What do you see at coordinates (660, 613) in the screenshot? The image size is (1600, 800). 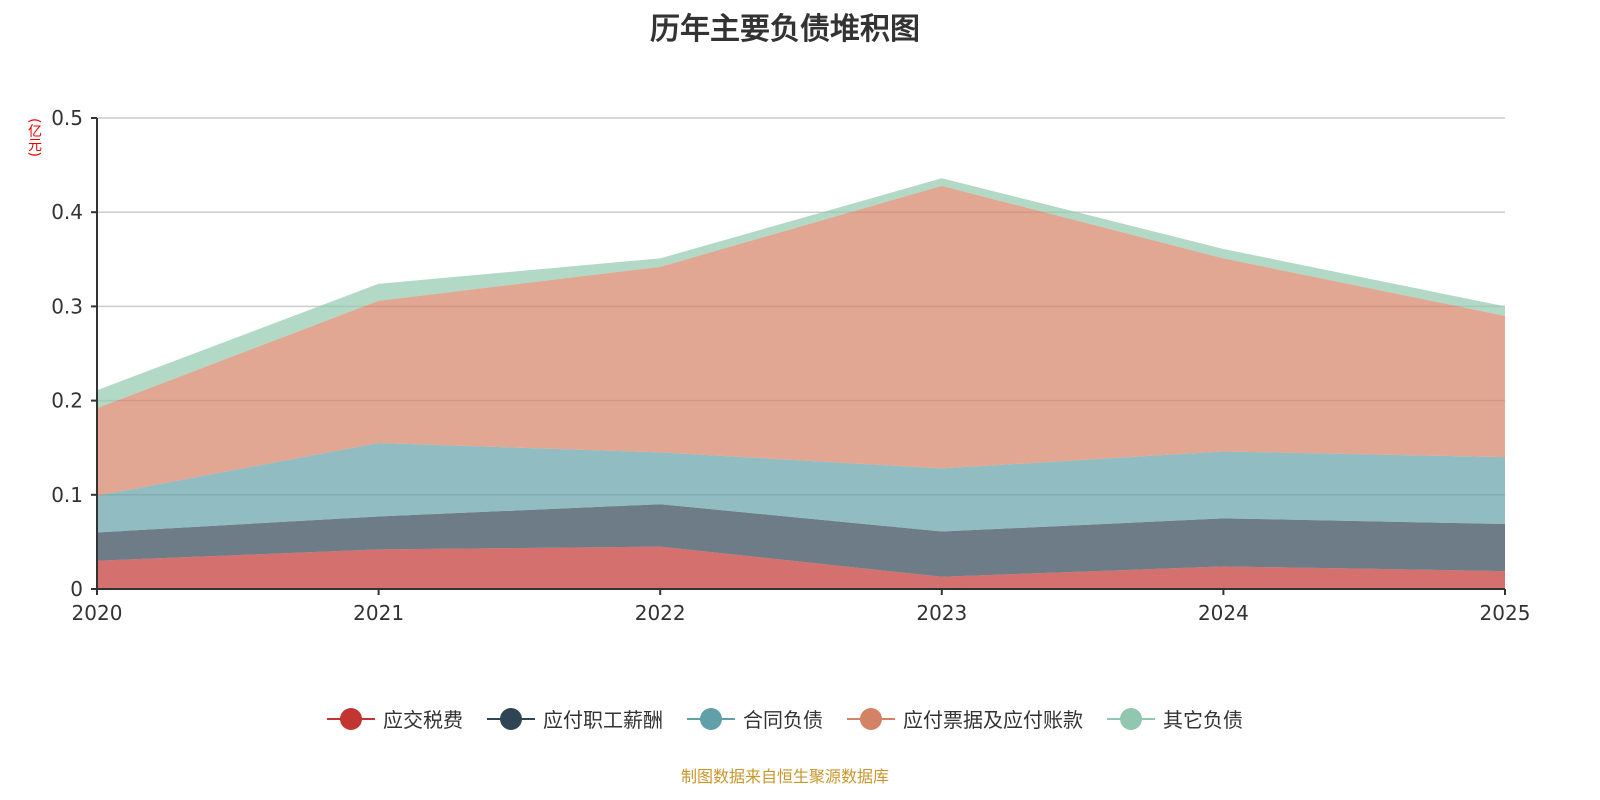 I see `x-tick-label: 2022` at bounding box center [660, 613].